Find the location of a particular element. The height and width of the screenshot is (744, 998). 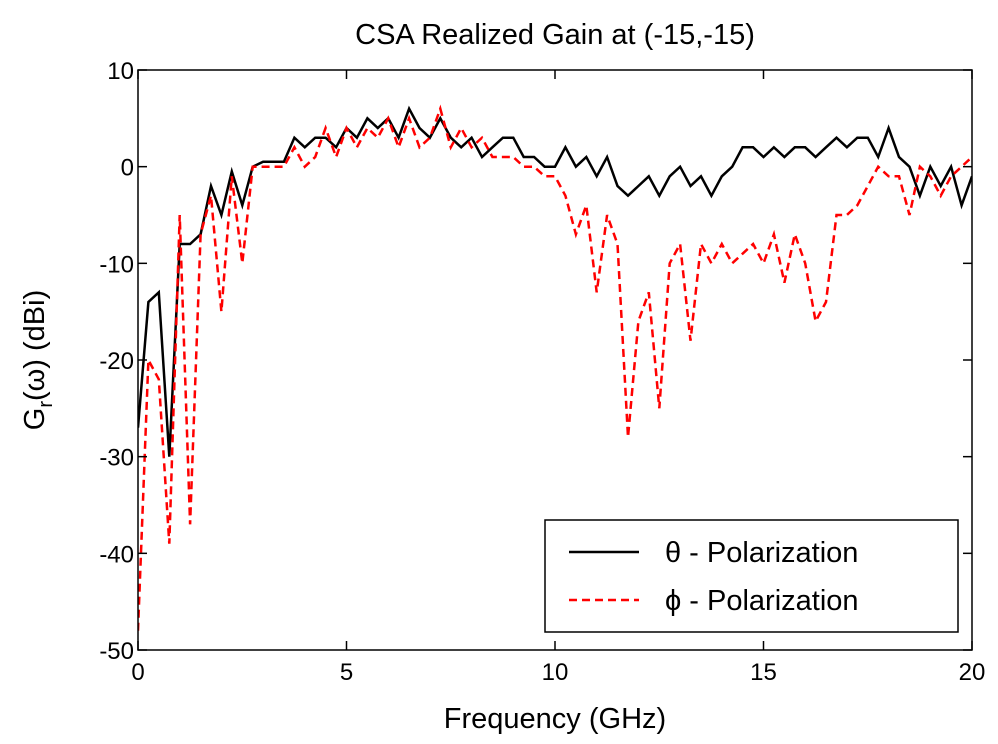

x-tick-label: 15 is located at coordinates (763, 672).